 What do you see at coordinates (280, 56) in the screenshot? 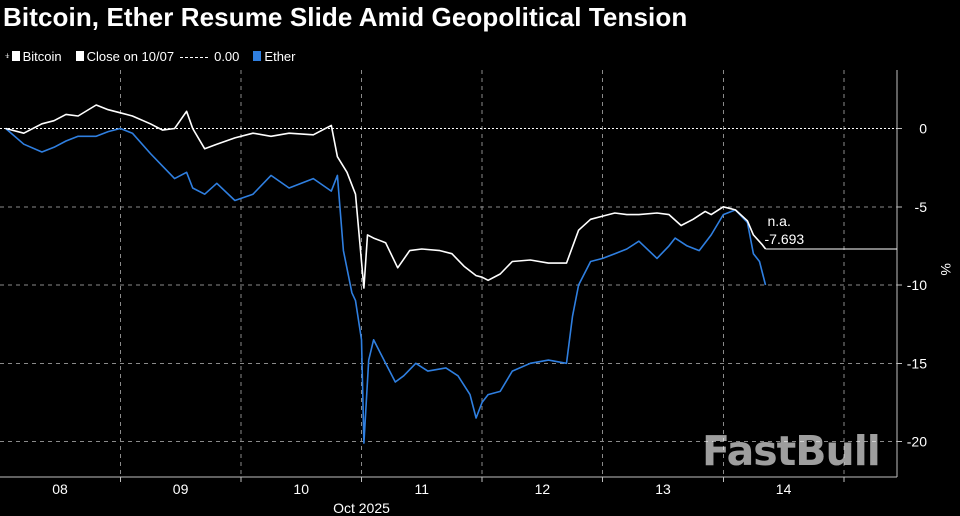
I see `legend-ether-label: Ether` at bounding box center [280, 56].